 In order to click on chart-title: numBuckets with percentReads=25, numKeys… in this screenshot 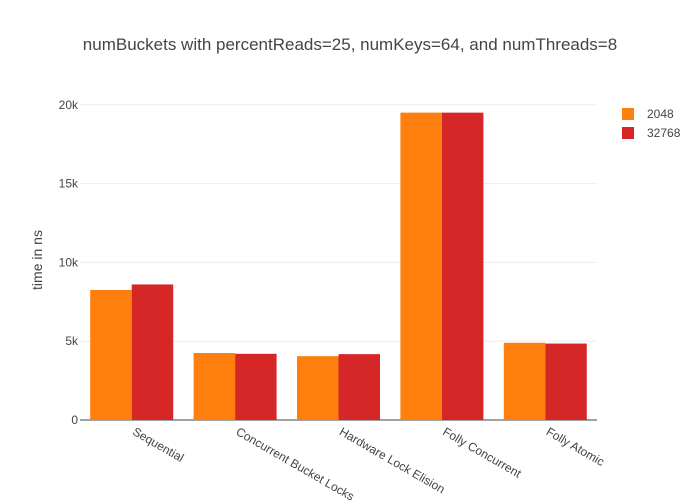, I will do `click(350, 44)`.